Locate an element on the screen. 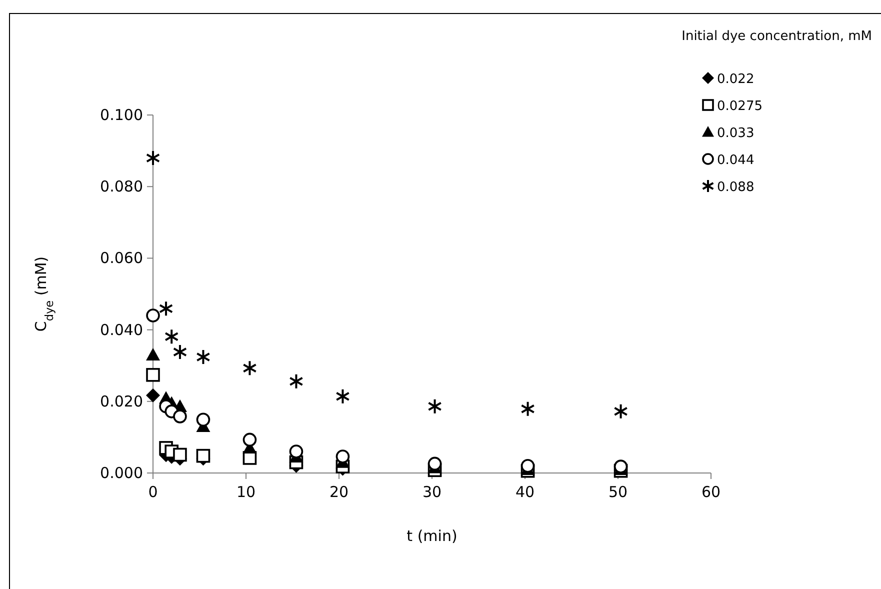 Image resolution: width=881 pixels, height=589 pixels. y-tick-label: 0.100 is located at coordinates (121, 115).